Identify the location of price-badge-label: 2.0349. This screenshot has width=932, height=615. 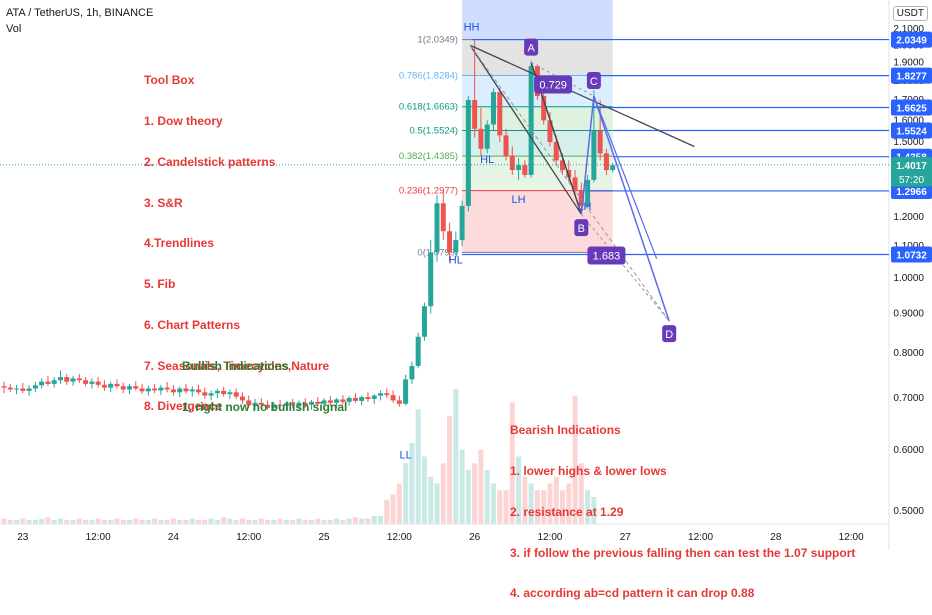
(911, 41).